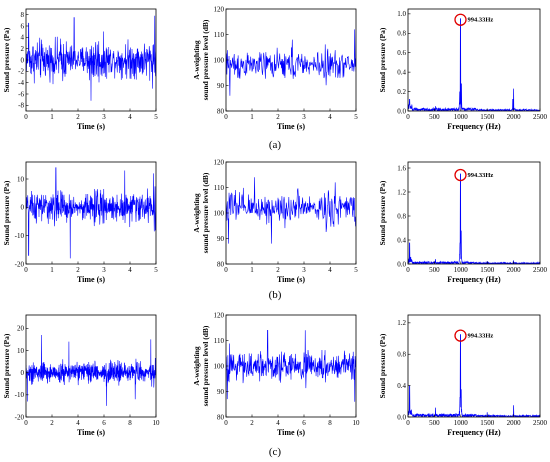  What do you see at coordinates (481, 175) in the screenshot?
I see `panel-r1c2-peak-label: 994.33Hz` at bounding box center [481, 175].